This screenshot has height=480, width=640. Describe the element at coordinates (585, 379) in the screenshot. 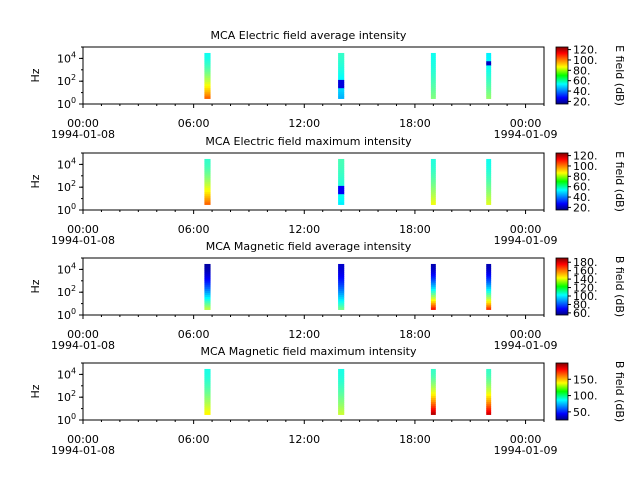

I see `colorbar-tick-label: 150.` at that location.